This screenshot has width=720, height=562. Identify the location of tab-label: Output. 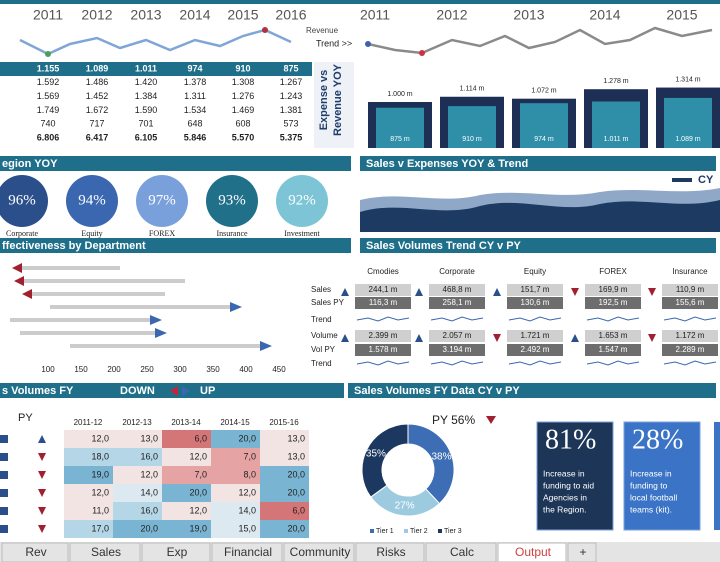
(533, 552).